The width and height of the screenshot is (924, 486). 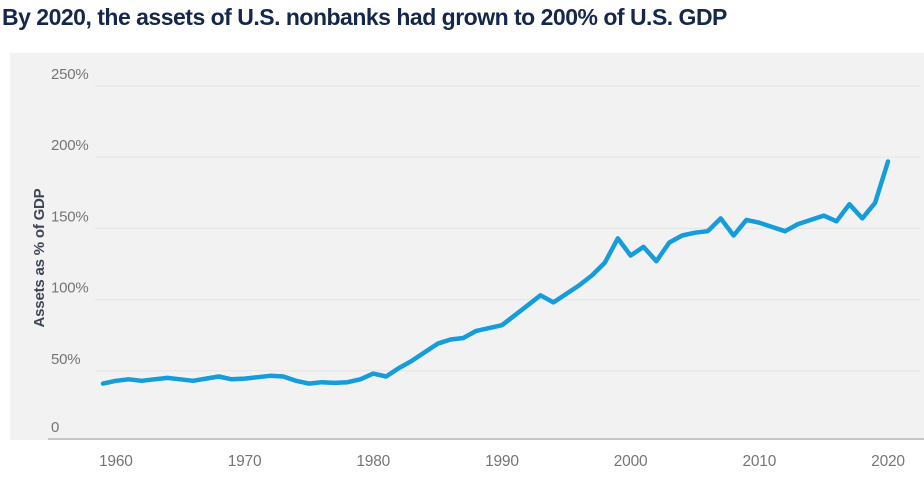 I want to click on y-tick-label: 200%, so click(x=70, y=145).